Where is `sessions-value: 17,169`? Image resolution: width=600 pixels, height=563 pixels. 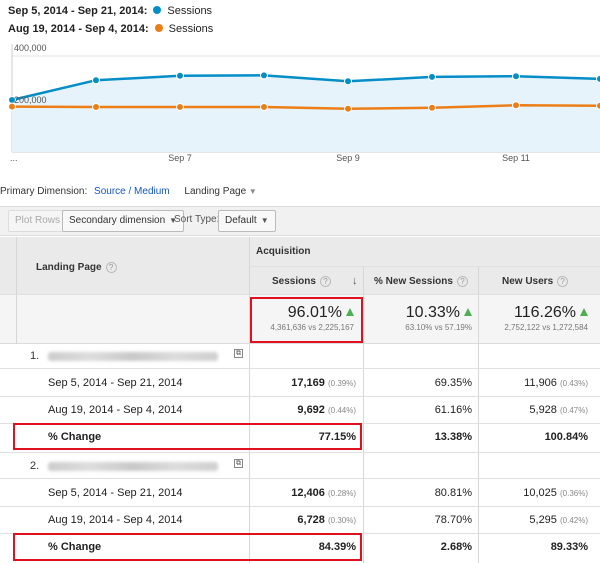
sessions-value: 17,169 is located at coordinates (308, 383).